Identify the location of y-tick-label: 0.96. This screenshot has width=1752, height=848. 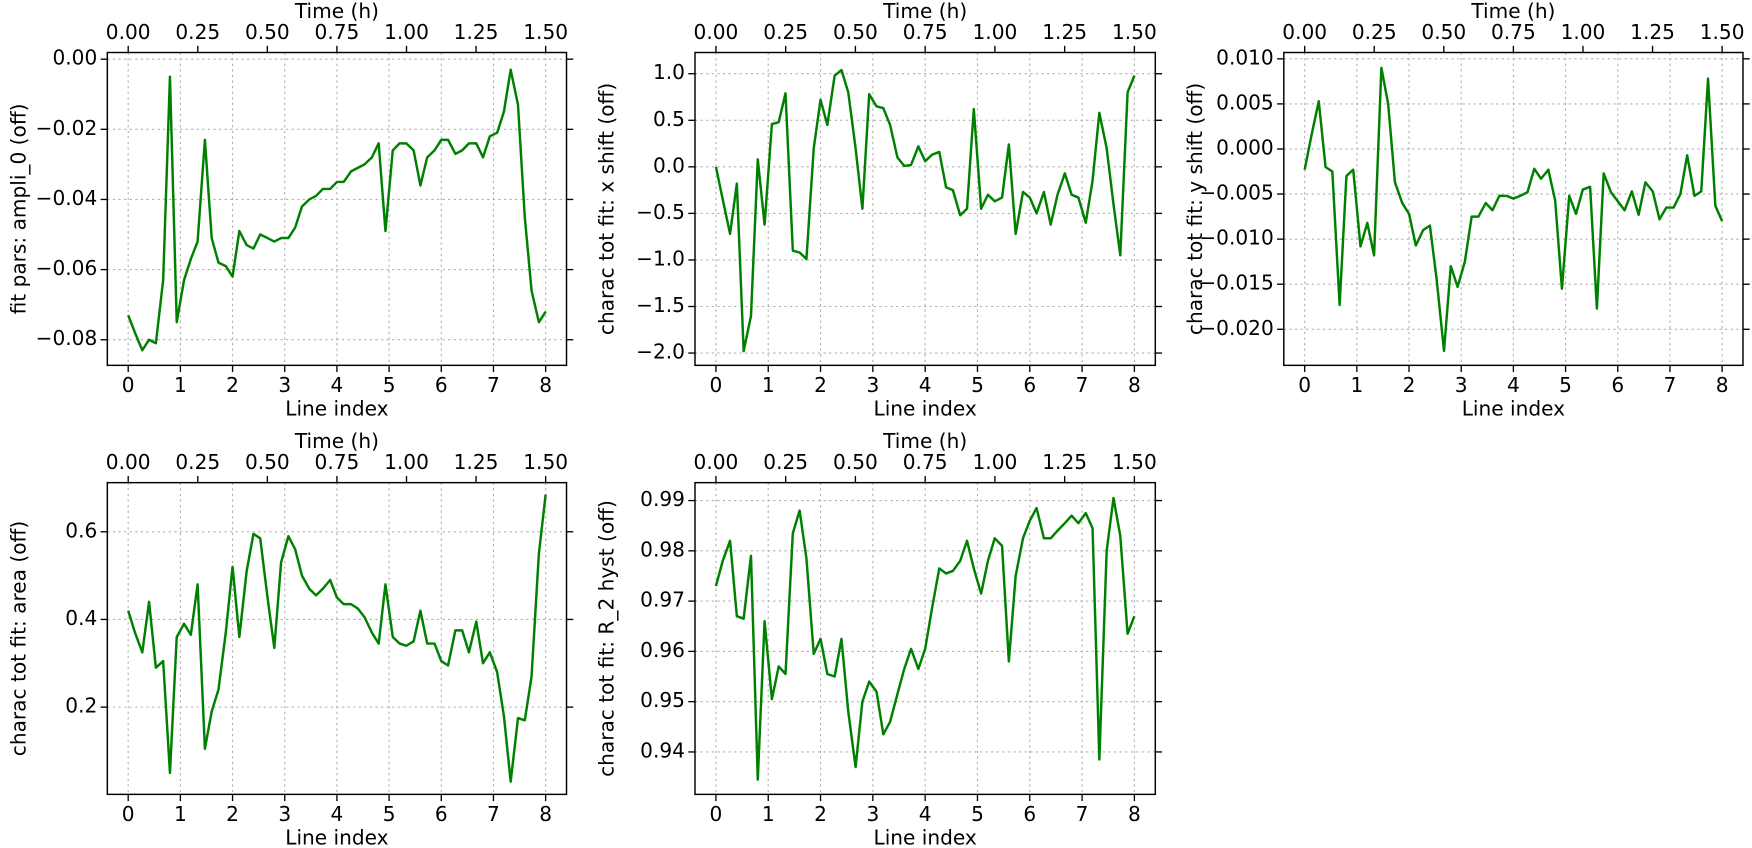
(662, 650).